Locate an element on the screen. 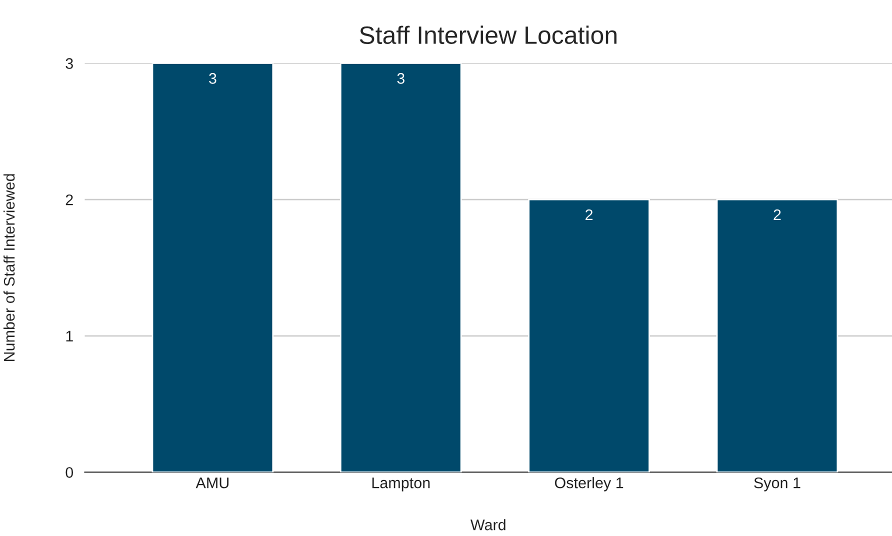 This screenshot has width=892, height=536. y-tick-label: 0 is located at coordinates (70, 472).